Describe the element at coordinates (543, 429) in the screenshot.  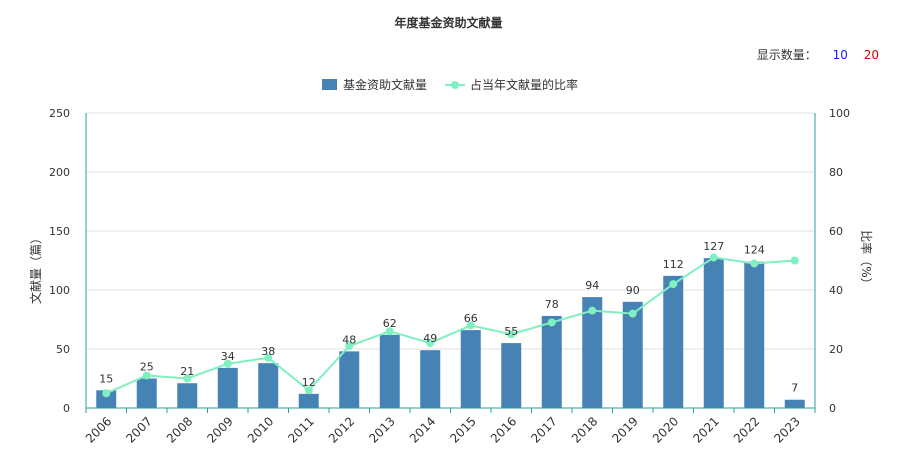
I see `x-tick-label: 2017` at that location.